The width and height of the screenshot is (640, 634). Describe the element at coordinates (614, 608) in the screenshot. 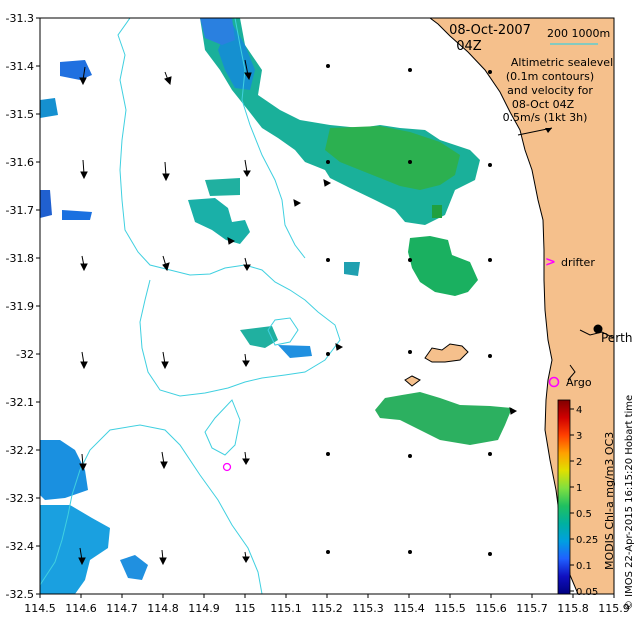

I see `x-tick-label: 115.9` at that location.